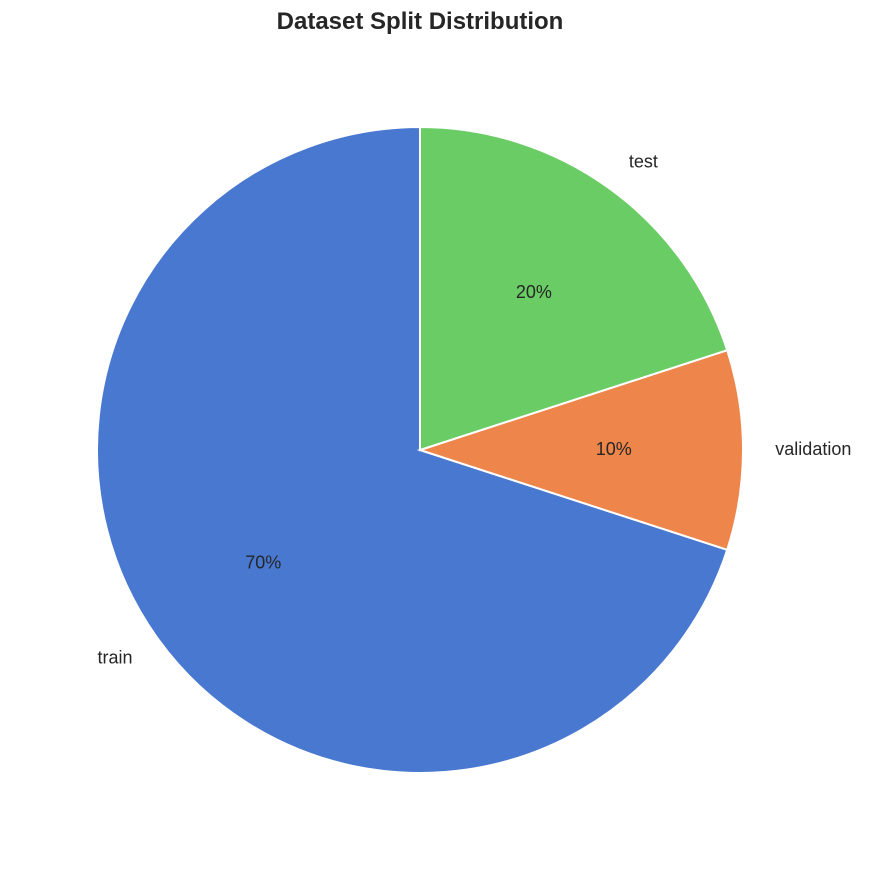  I want to click on slice-label-train: train, so click(115, 658).